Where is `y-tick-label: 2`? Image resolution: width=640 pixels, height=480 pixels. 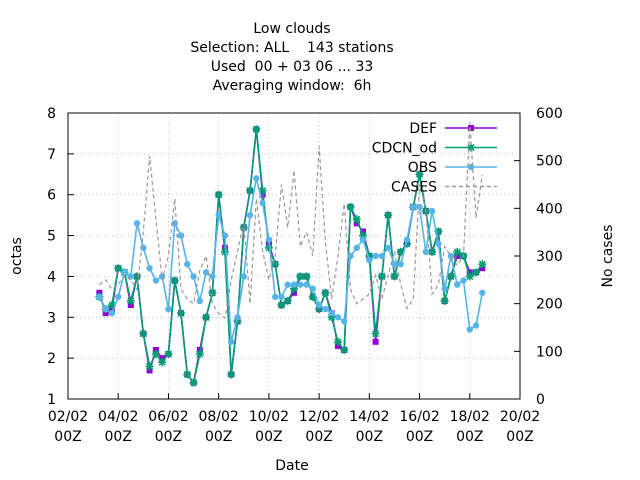 y-tick-label: 2 is located at coordinates (51, 359).